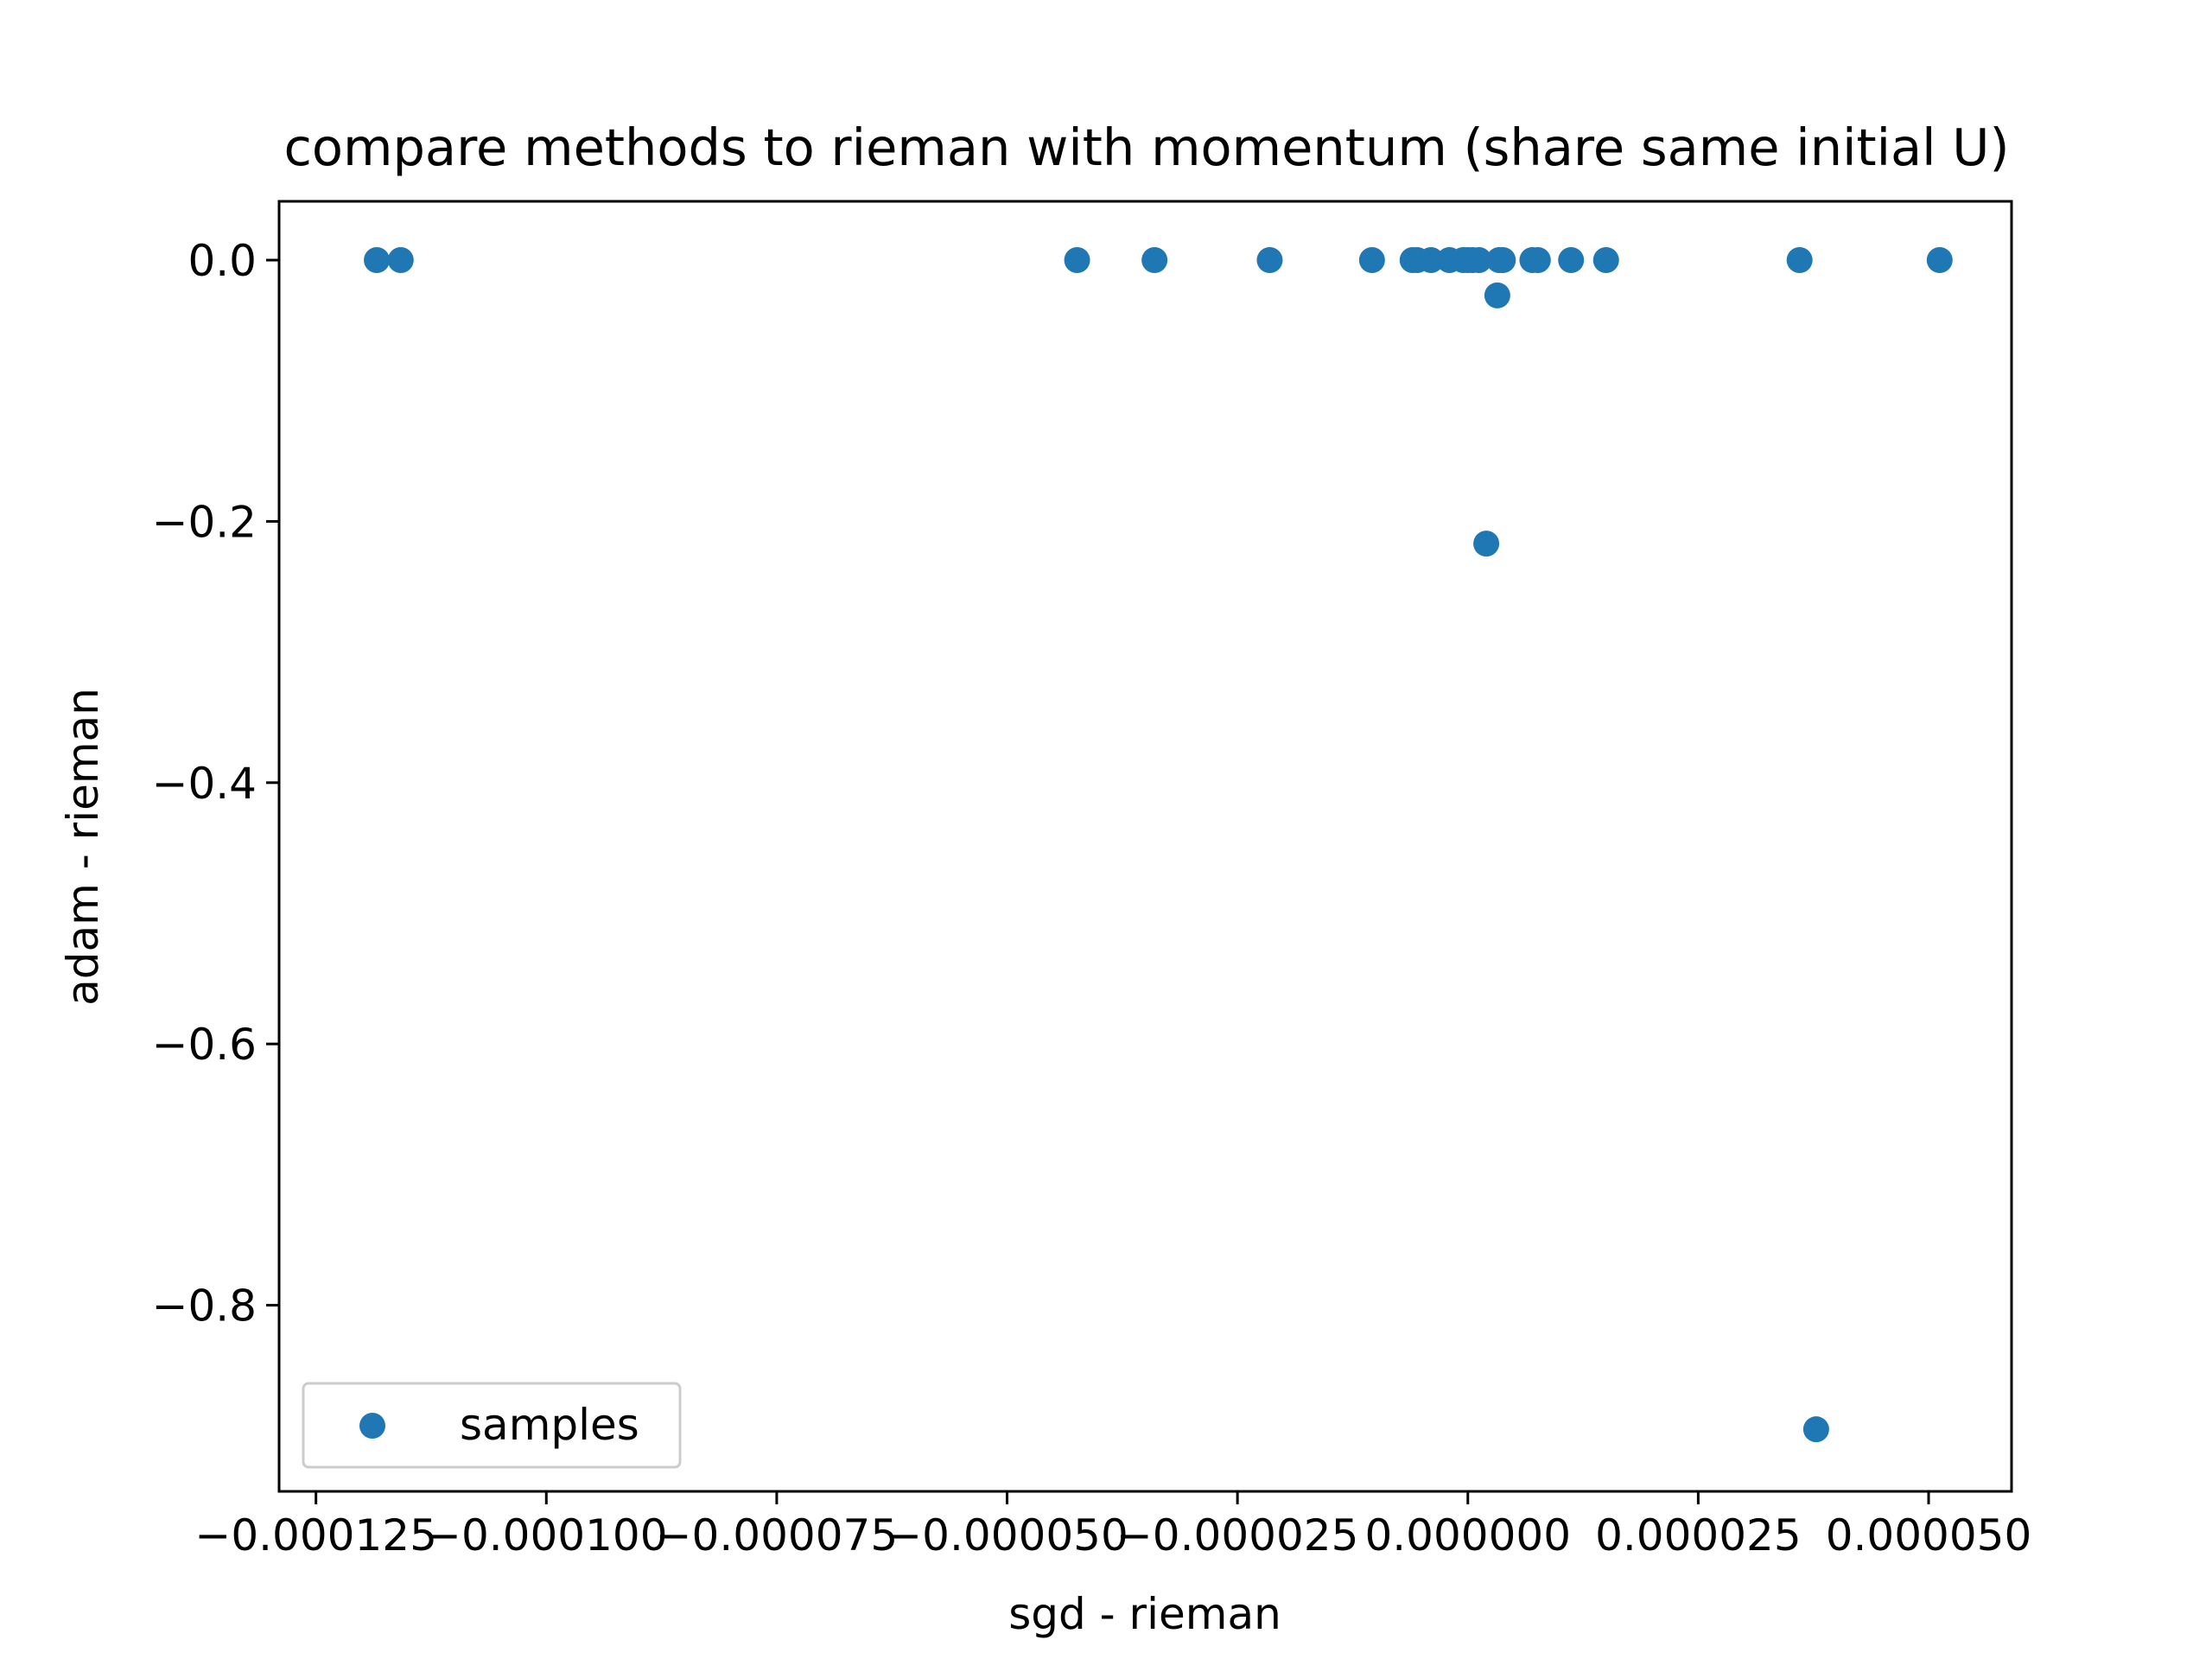 This screenshot has width=2212, height=1659. What do you see at coordinates (777, 1535) in the screenshot?
I see `x-tick-label: −0.000075` at bounding box center [777, 1535].